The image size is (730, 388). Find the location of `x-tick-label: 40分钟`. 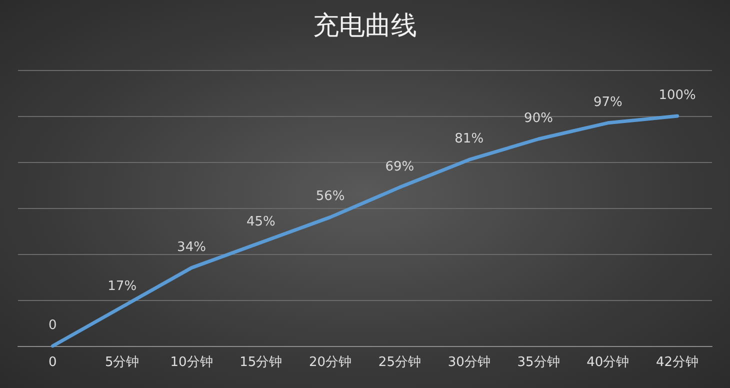

x-tick-label: 40分钟 is located at coordinates (608, 362).